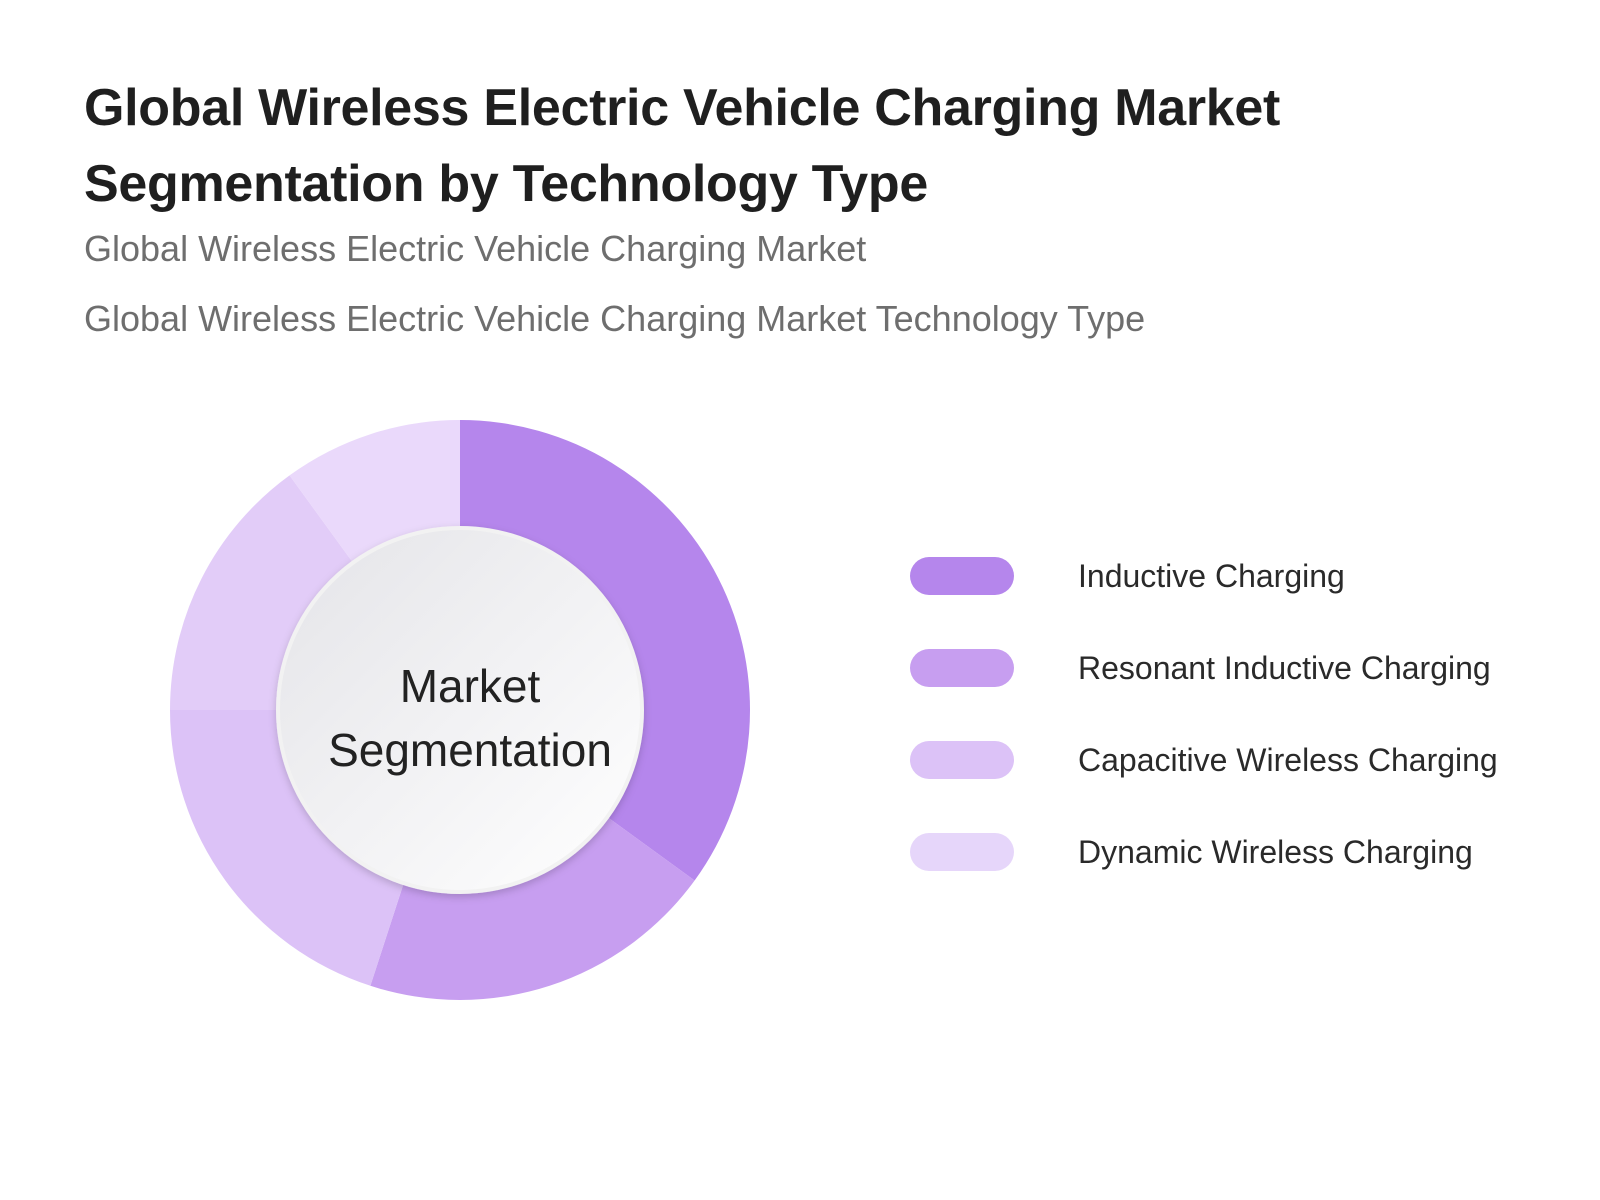  I want to click on legend-item-resonant-inductive-charging: Resonant Inductive Charging, so click(1204, 668).